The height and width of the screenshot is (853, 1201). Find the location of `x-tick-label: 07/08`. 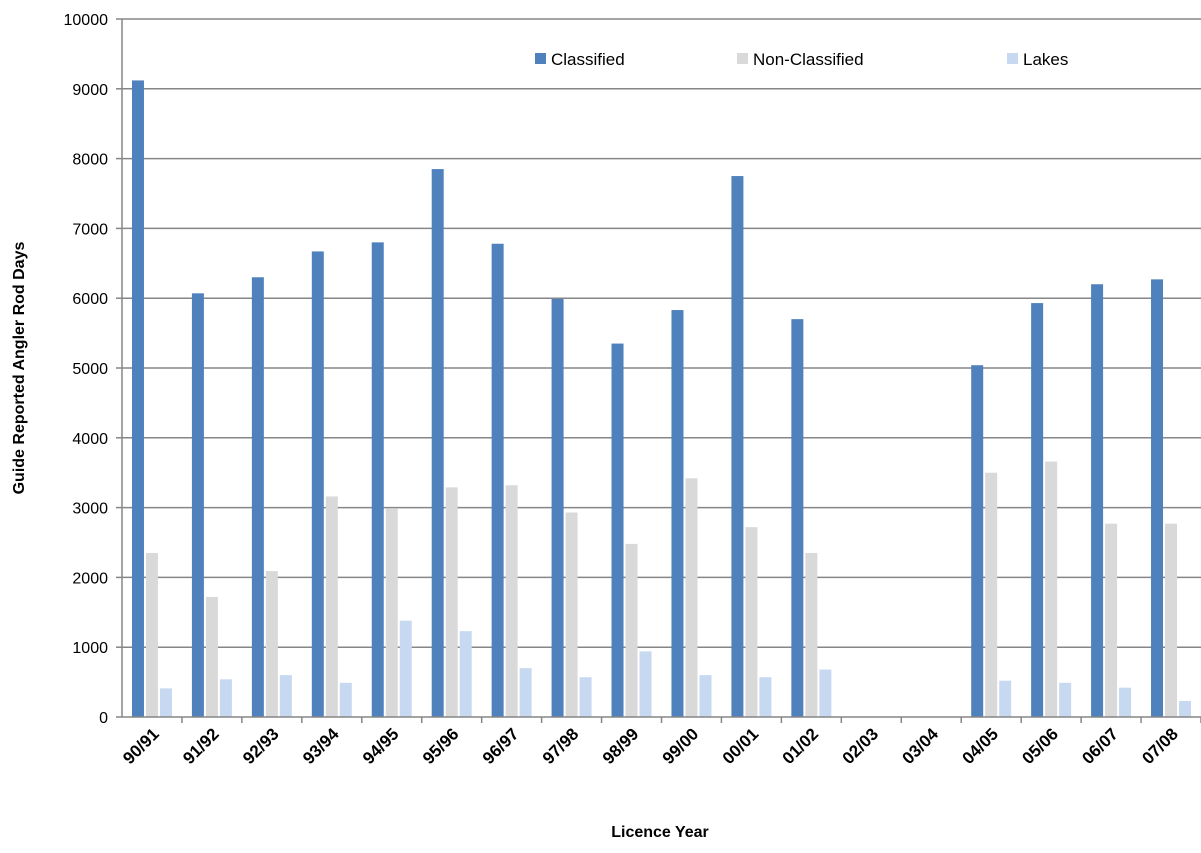

x-tick-label: 07/08 is located at coordinates (1160, 746).